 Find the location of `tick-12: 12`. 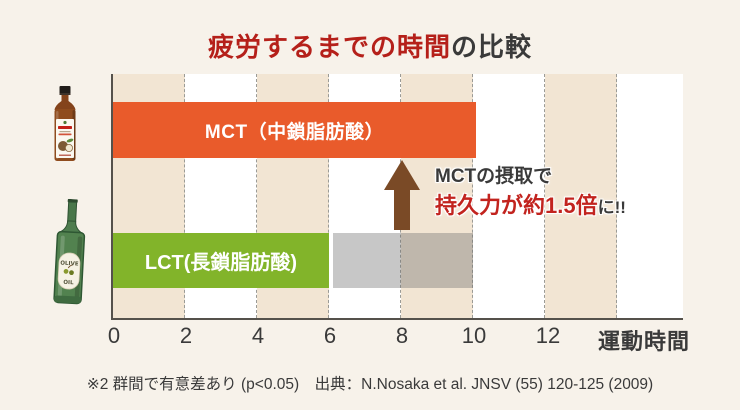

tick-12: 12 is located at coordinates (548, 335).